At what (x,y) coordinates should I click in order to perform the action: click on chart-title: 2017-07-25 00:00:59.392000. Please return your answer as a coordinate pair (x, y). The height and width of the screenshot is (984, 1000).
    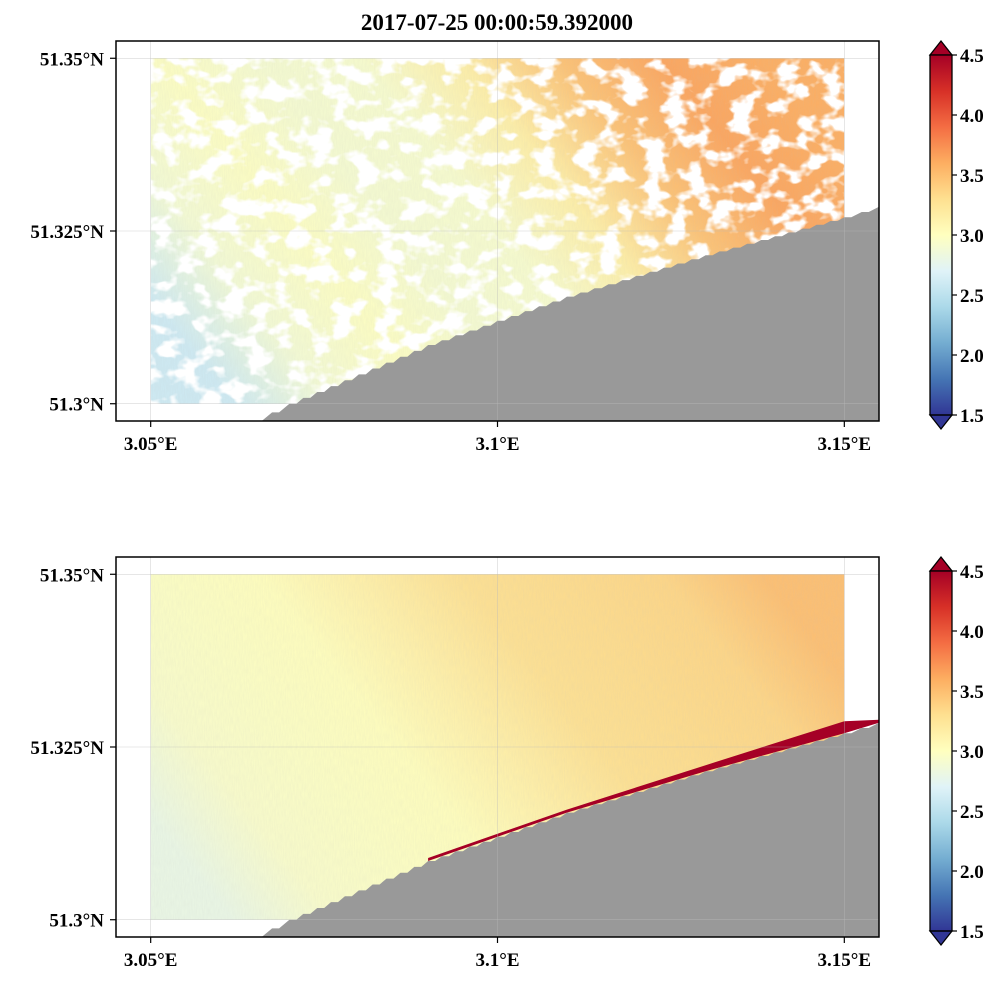
    Looking at the image, I should click on (497, 22).